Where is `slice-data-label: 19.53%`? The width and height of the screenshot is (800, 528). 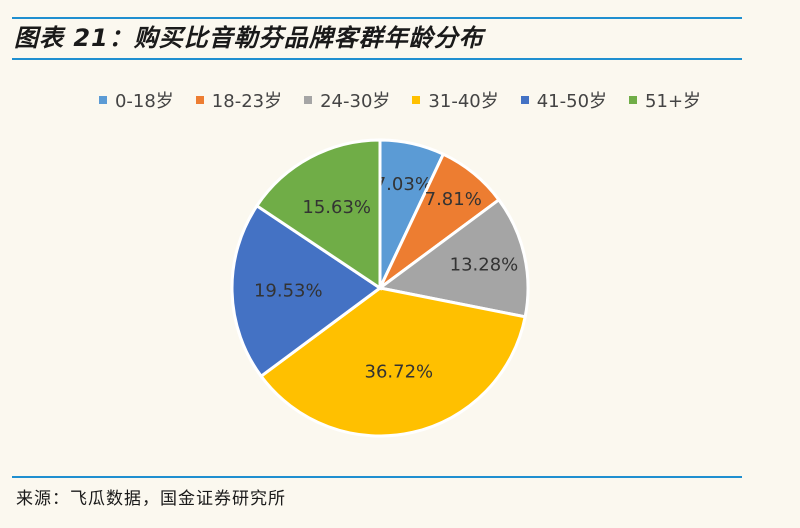 slice-data-label: 19.53% is located at coordinates (288, 290).